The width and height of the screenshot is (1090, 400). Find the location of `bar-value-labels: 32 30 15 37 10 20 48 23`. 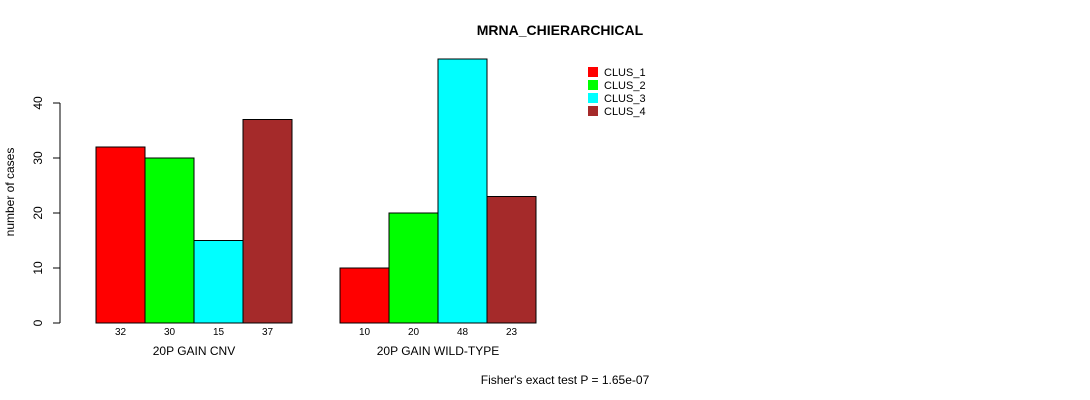

bar-value-labels: 32 30 15 37 10 20 48 23 is located at coordinates (316, 332).